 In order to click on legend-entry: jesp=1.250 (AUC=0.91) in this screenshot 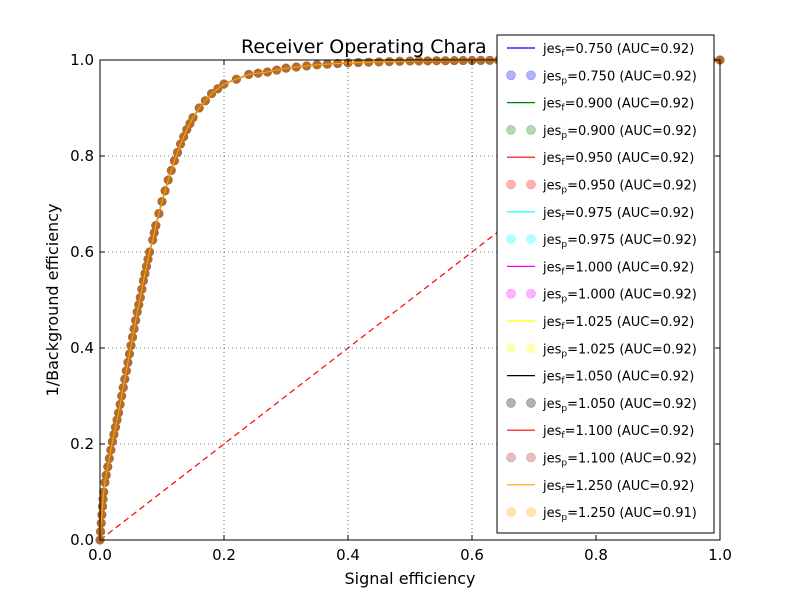, I will do `click(601, 514)`.